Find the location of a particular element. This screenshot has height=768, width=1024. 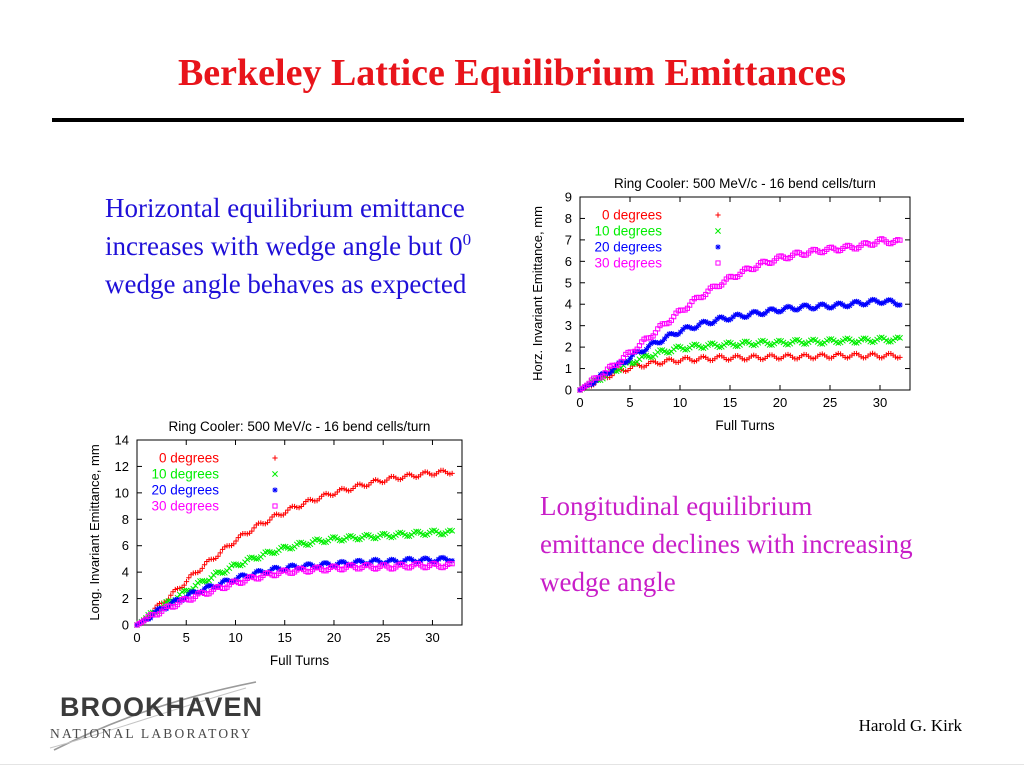

brookhaven-logo: BROOKHAVEN NATIONAL LABORATORY is located at coordinates (166, 718).